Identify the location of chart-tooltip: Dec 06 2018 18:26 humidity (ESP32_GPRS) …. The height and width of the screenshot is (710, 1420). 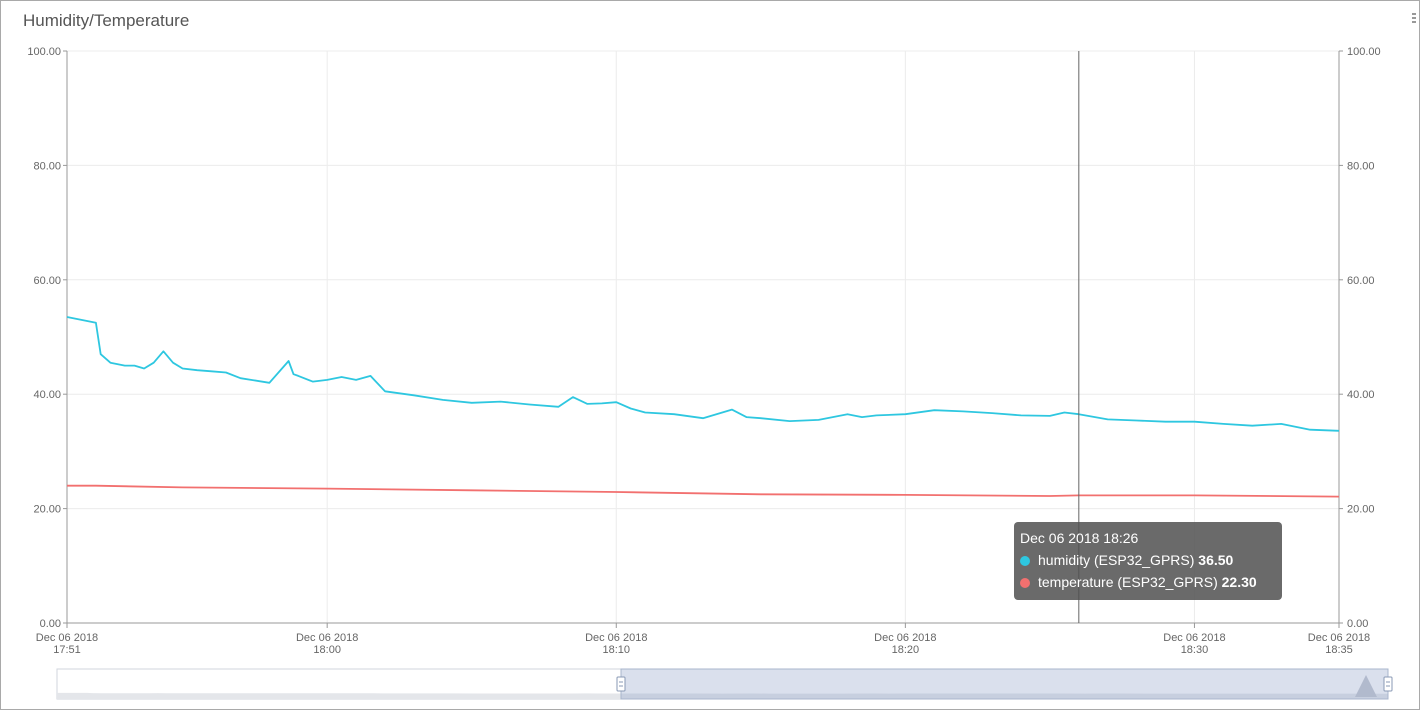
(1148, 561).